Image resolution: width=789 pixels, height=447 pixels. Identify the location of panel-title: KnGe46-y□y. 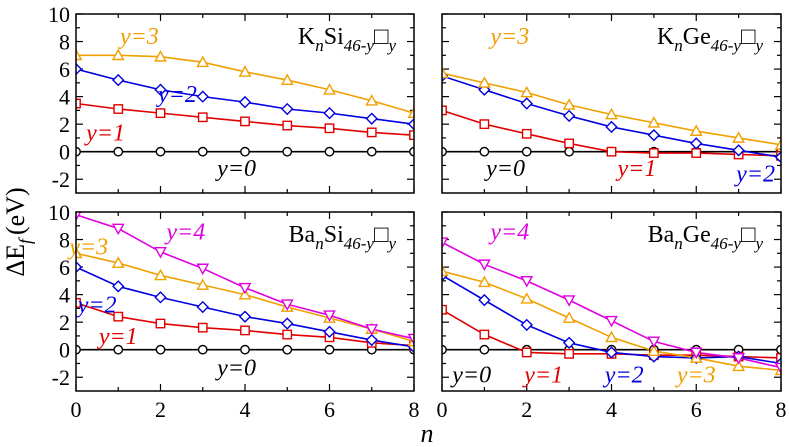
(710, 39).